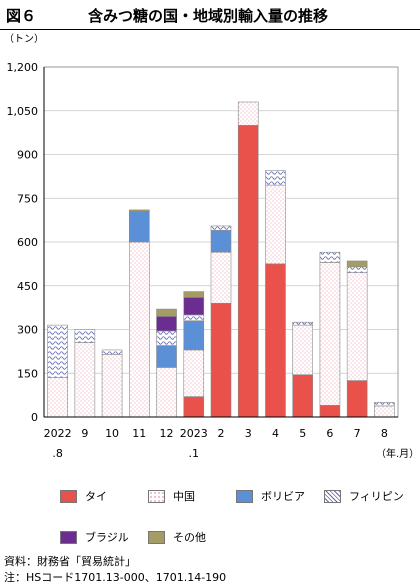  I want to click on legend-item-philippines: フィリピン, so click(364, 496).